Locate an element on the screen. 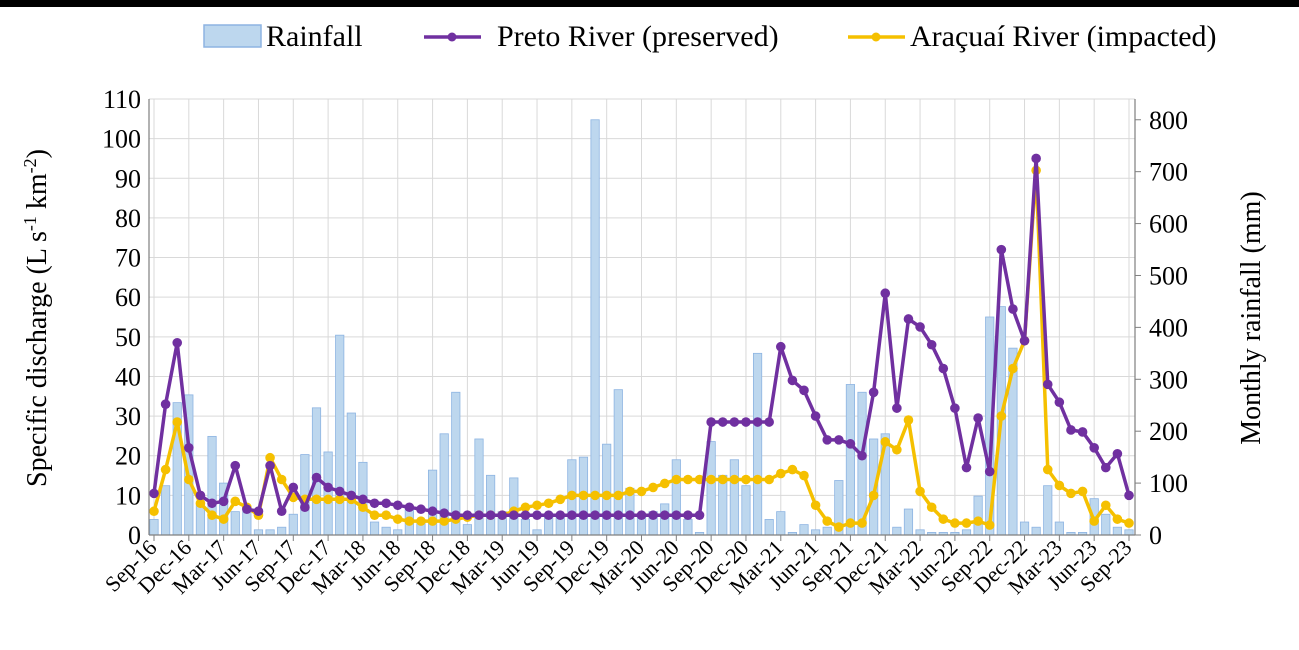 This screenshot has width=1299, height=650. y-tick-label-left: 30 is located at coordinates (128, 416).